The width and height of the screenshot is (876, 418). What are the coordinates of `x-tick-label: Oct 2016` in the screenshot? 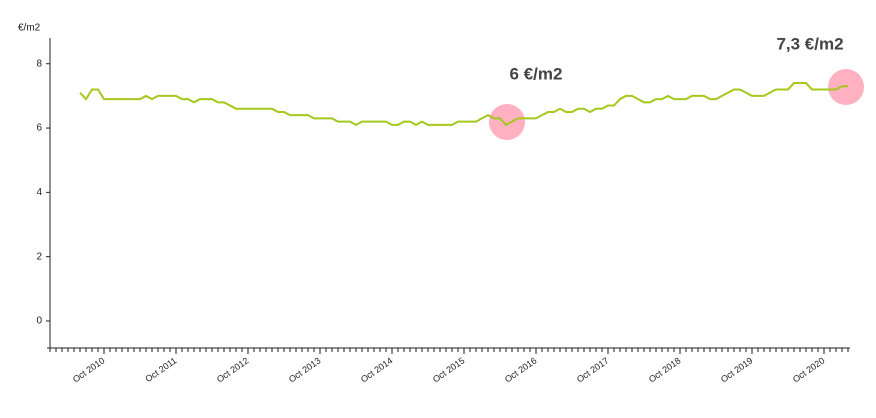 It's located at (521, 369).